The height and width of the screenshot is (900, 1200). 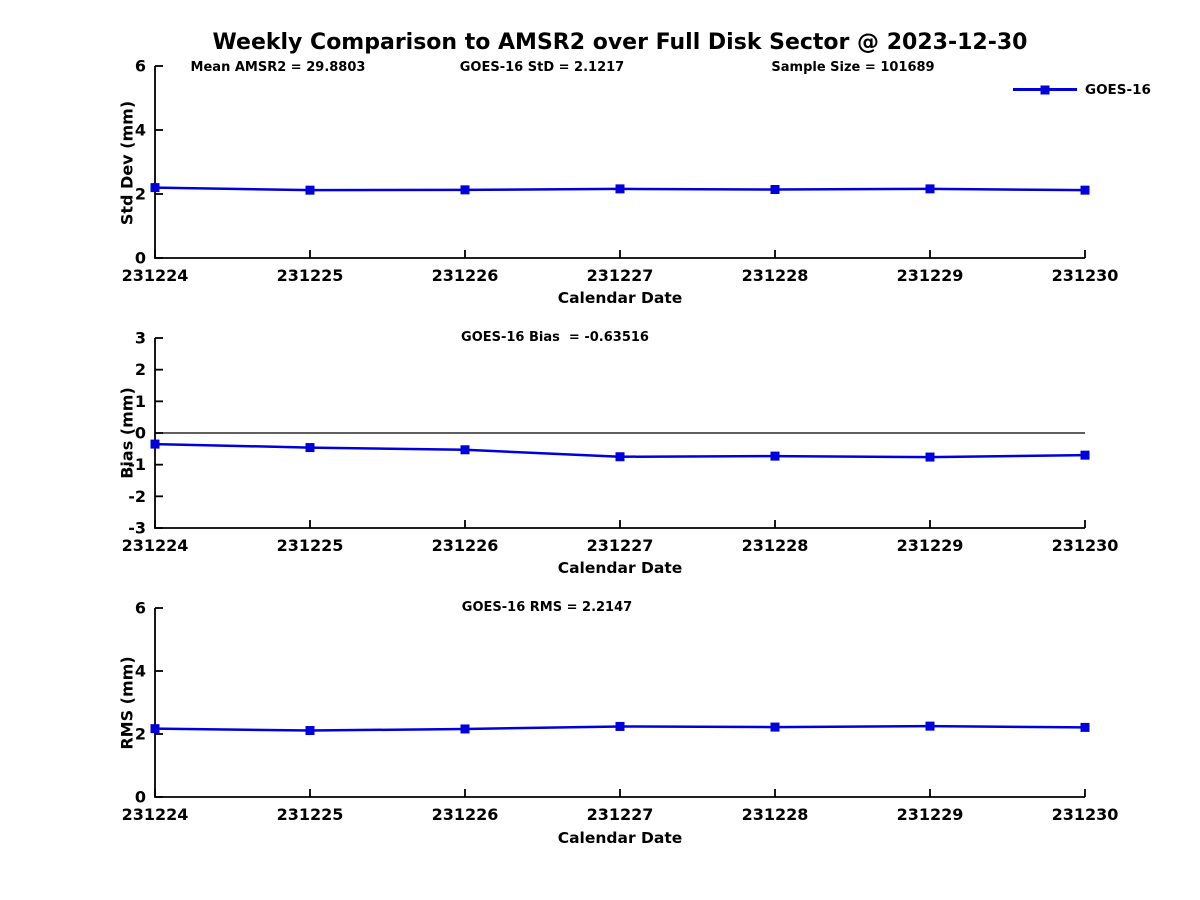 I want to click on bias-plot-y-tick-label: 2, so click(x=140, y=369).